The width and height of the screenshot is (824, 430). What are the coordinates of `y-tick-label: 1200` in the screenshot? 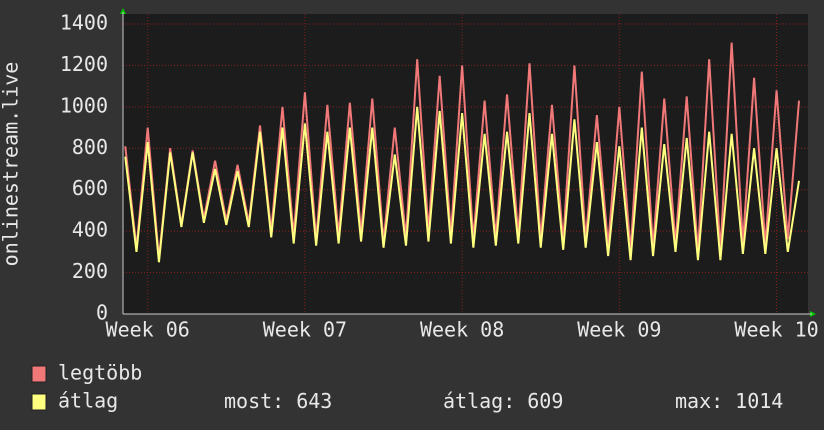 It's located at (84, 64).